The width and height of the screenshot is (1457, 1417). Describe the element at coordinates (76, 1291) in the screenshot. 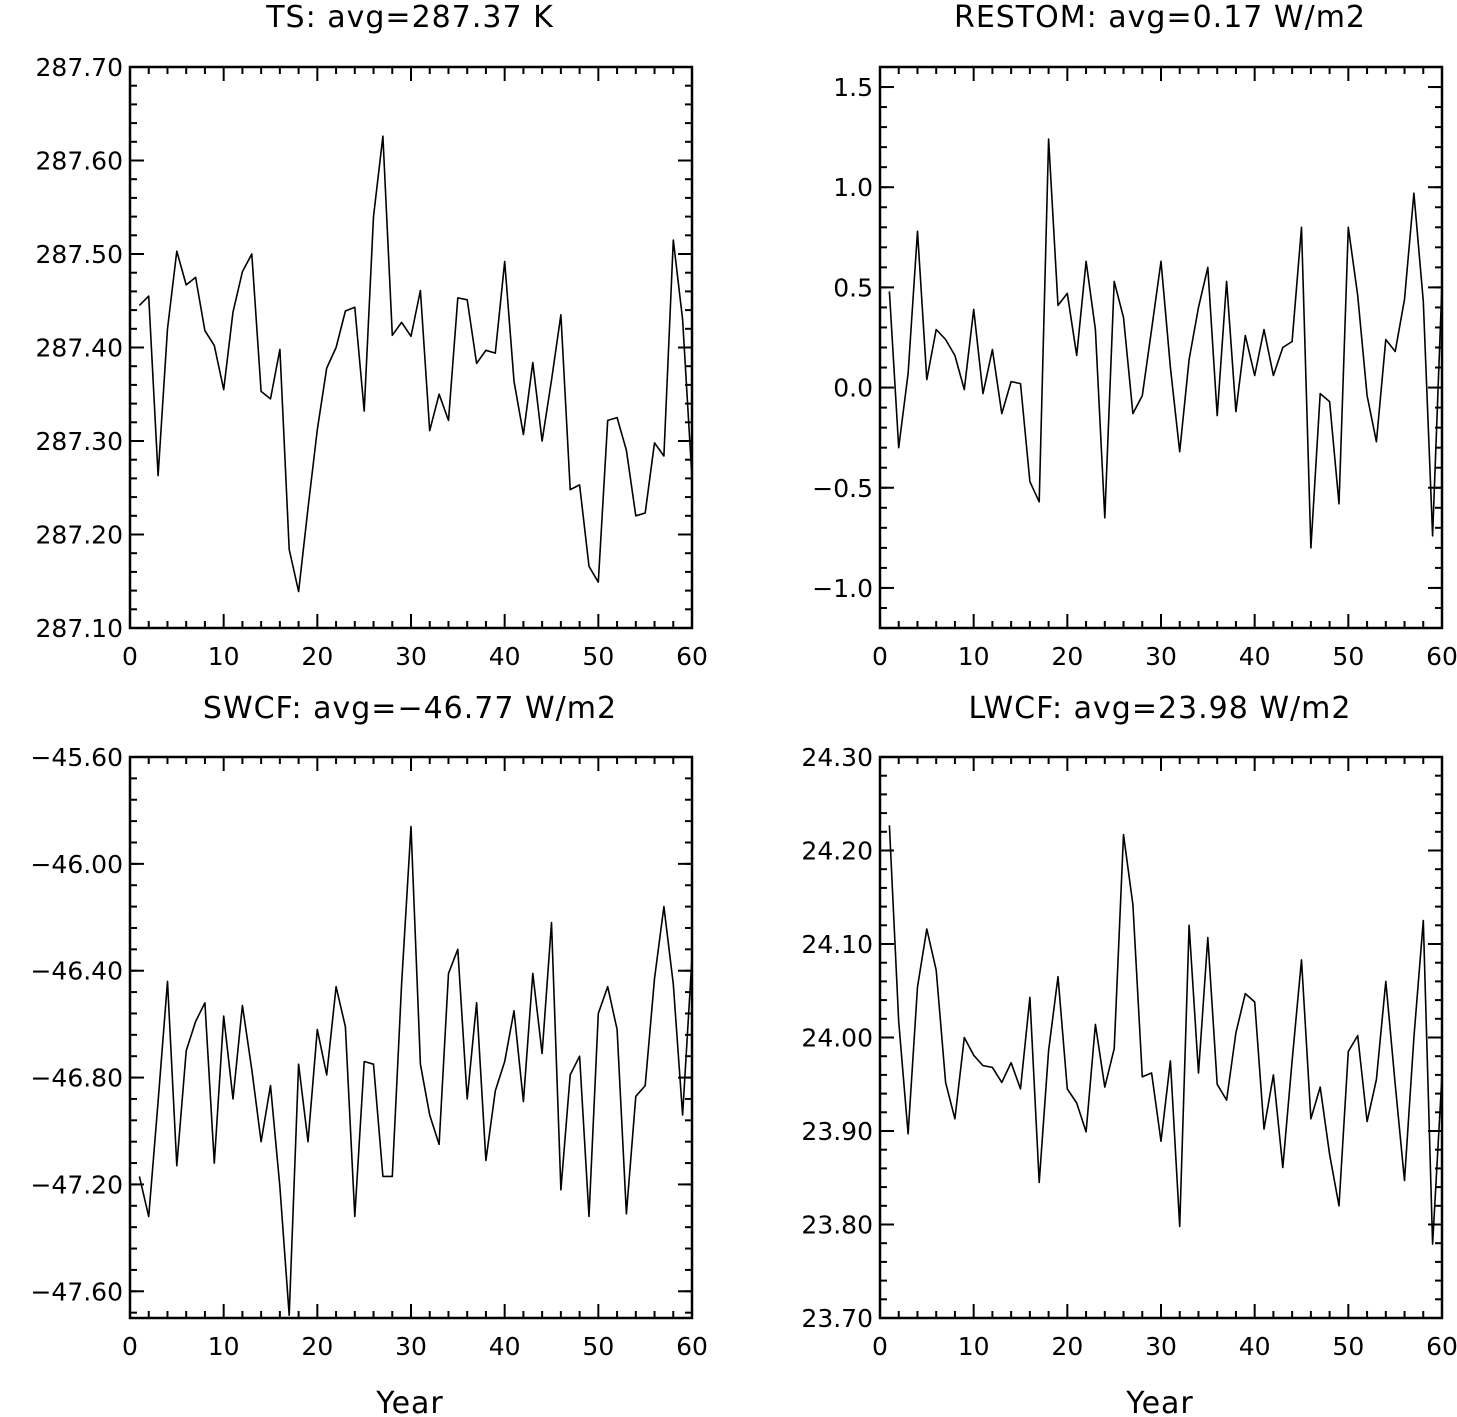

I see `y-tick-label: −47.60` at that location.